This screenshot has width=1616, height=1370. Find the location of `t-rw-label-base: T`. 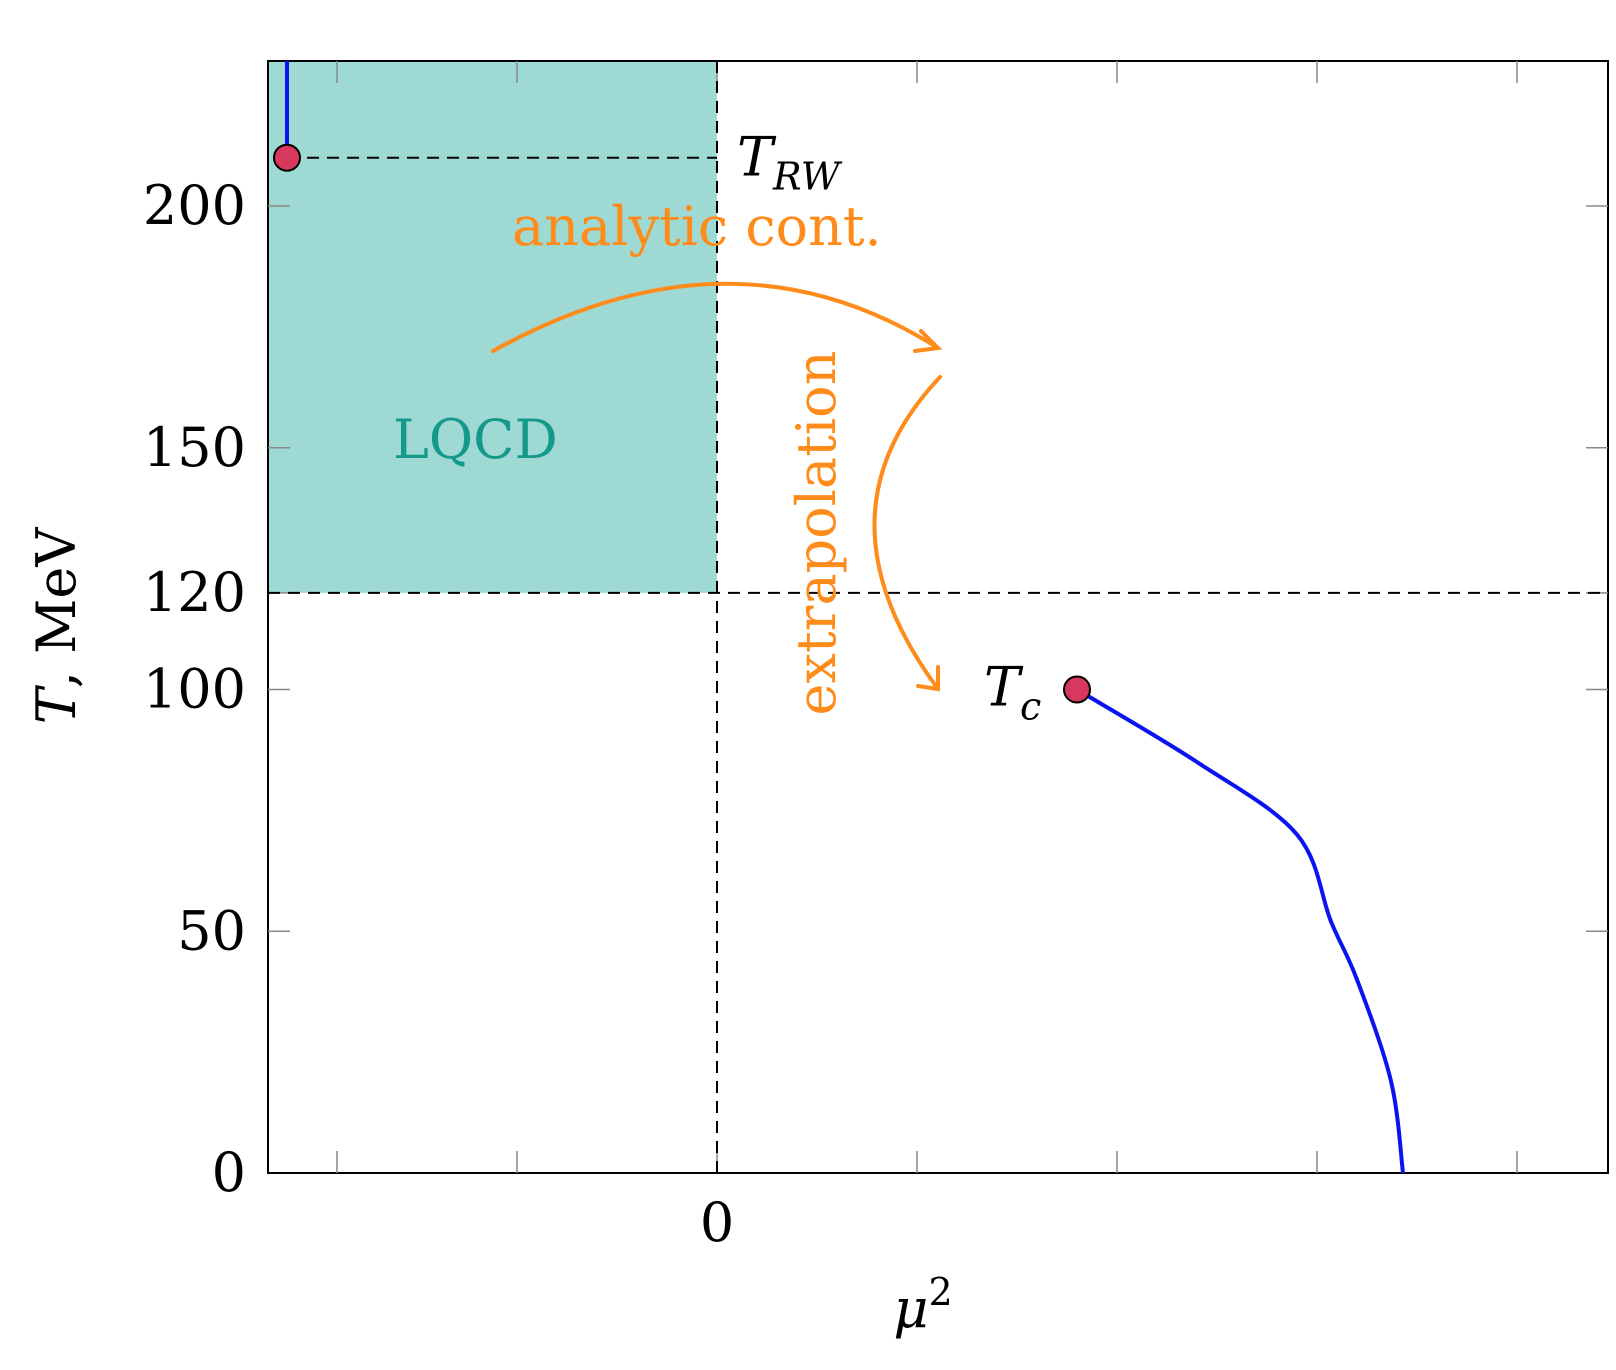

t-rw-label-base: T is located at coordinates (757, 157).